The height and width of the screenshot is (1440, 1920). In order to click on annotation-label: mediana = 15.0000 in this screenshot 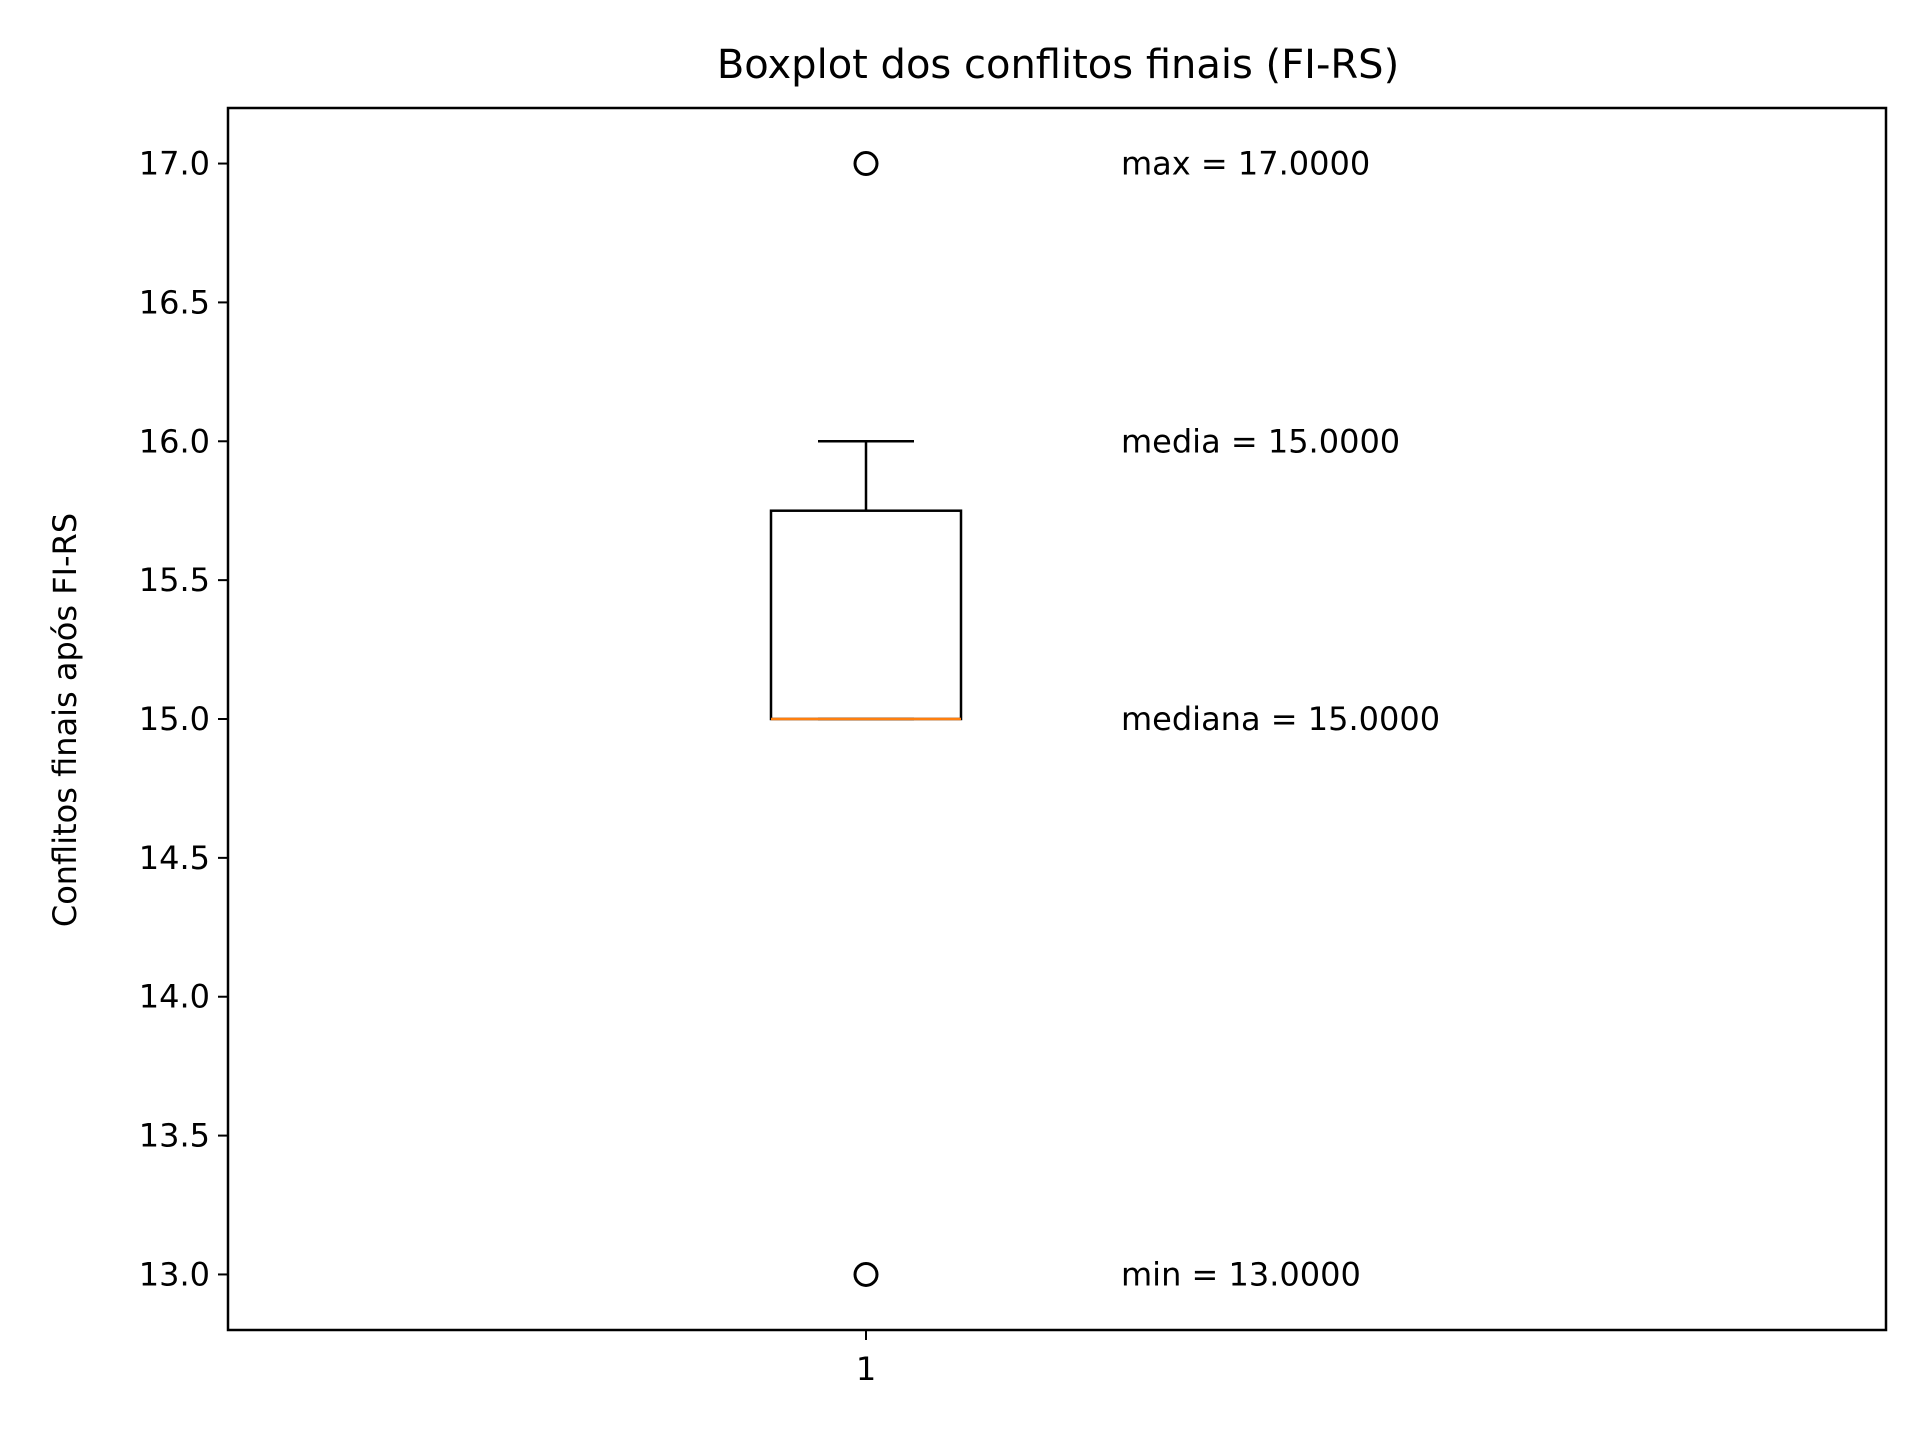, I will do `click(1280, 719)`.